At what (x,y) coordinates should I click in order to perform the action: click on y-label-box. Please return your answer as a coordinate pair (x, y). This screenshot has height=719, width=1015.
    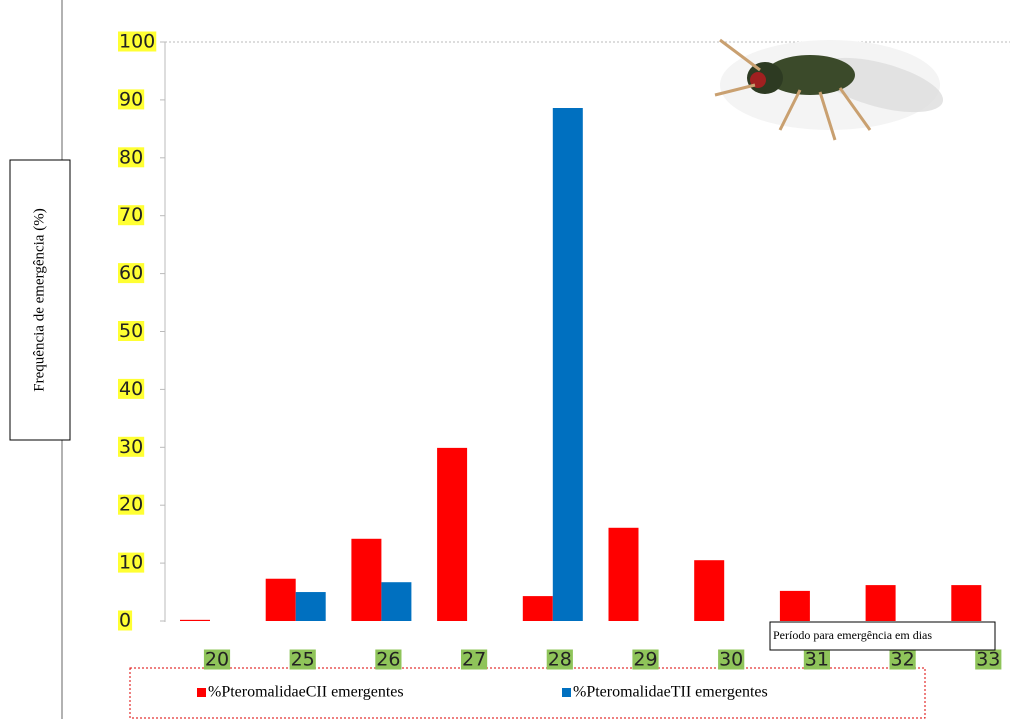
    Looking at the image, I should click on (40, 300).